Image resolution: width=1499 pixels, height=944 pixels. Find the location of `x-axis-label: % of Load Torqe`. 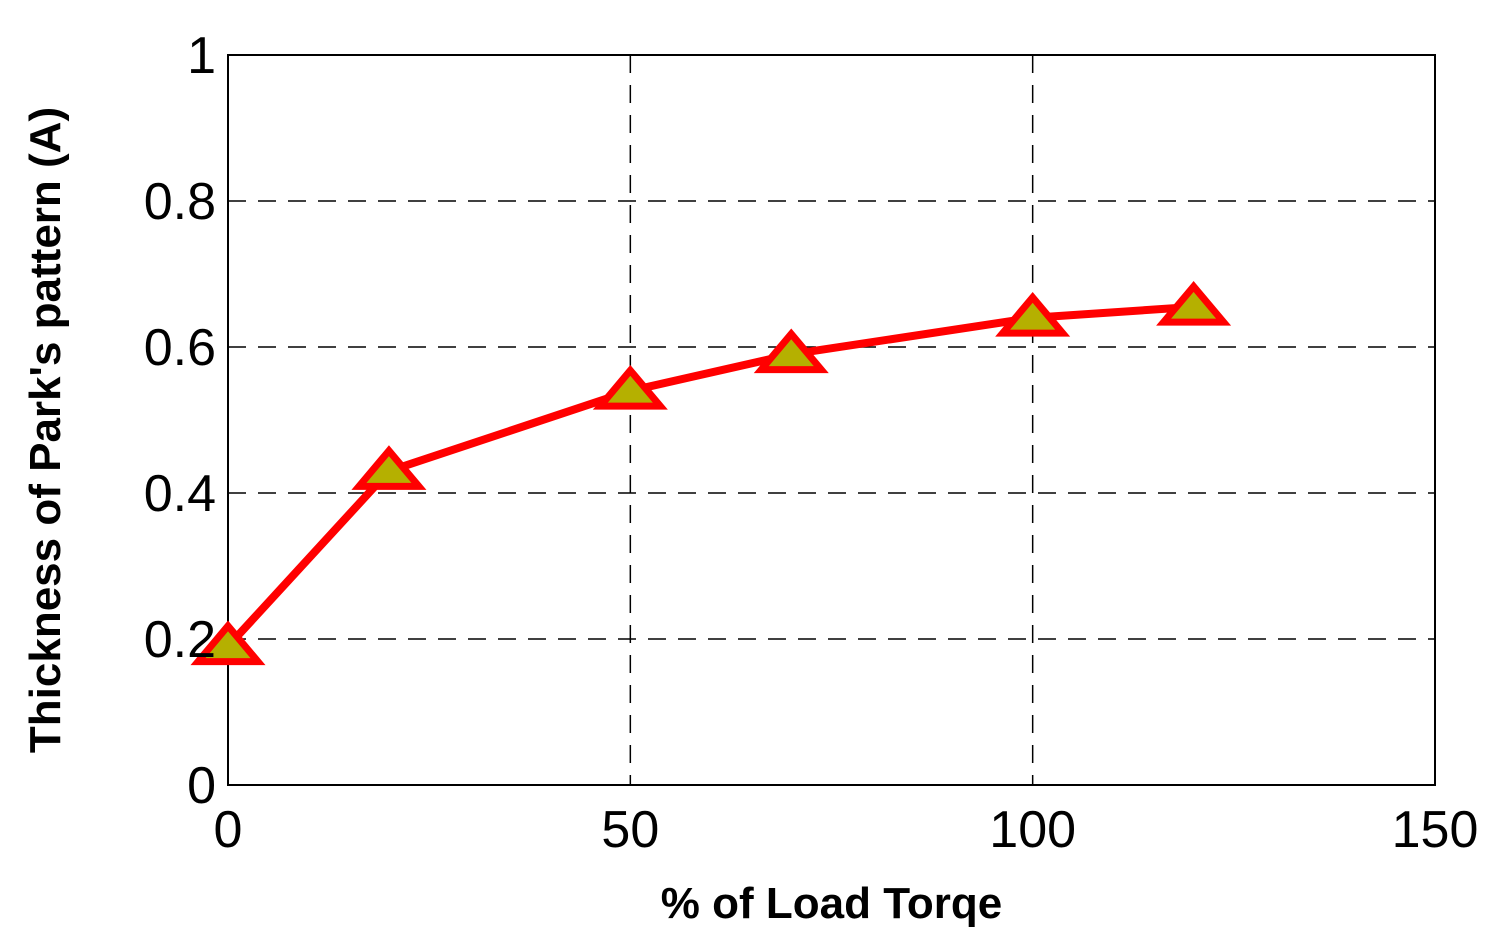

x-axis-label: % of Load Torqe is located at coordinates (831, 903).